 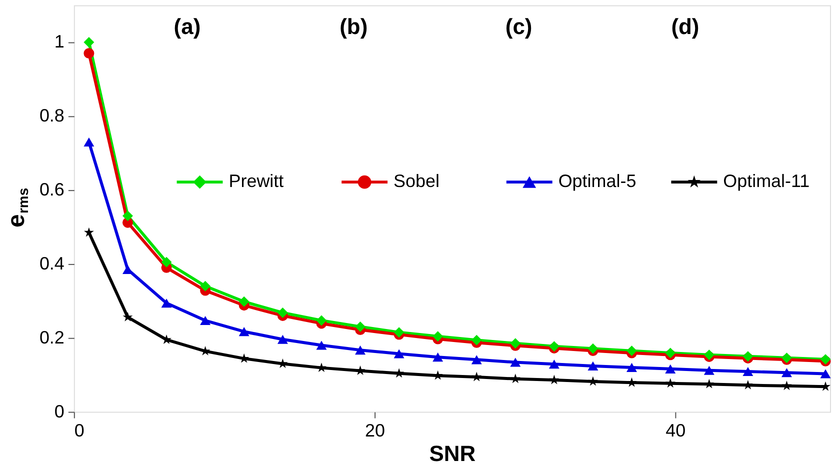 I want to click on annotation: (b), so click(x=354, y=27).